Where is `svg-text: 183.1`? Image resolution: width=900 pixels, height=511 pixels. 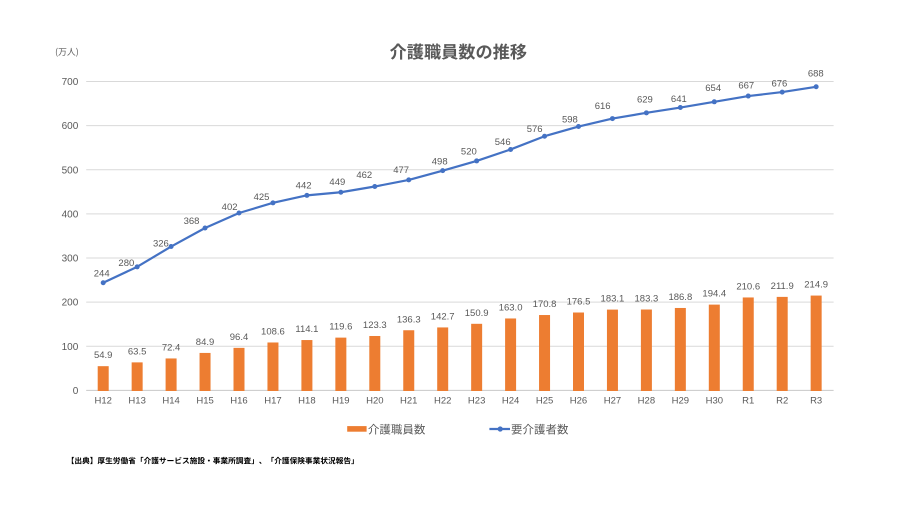
svg-text: 183.1 is located at coordinates (613, 299).